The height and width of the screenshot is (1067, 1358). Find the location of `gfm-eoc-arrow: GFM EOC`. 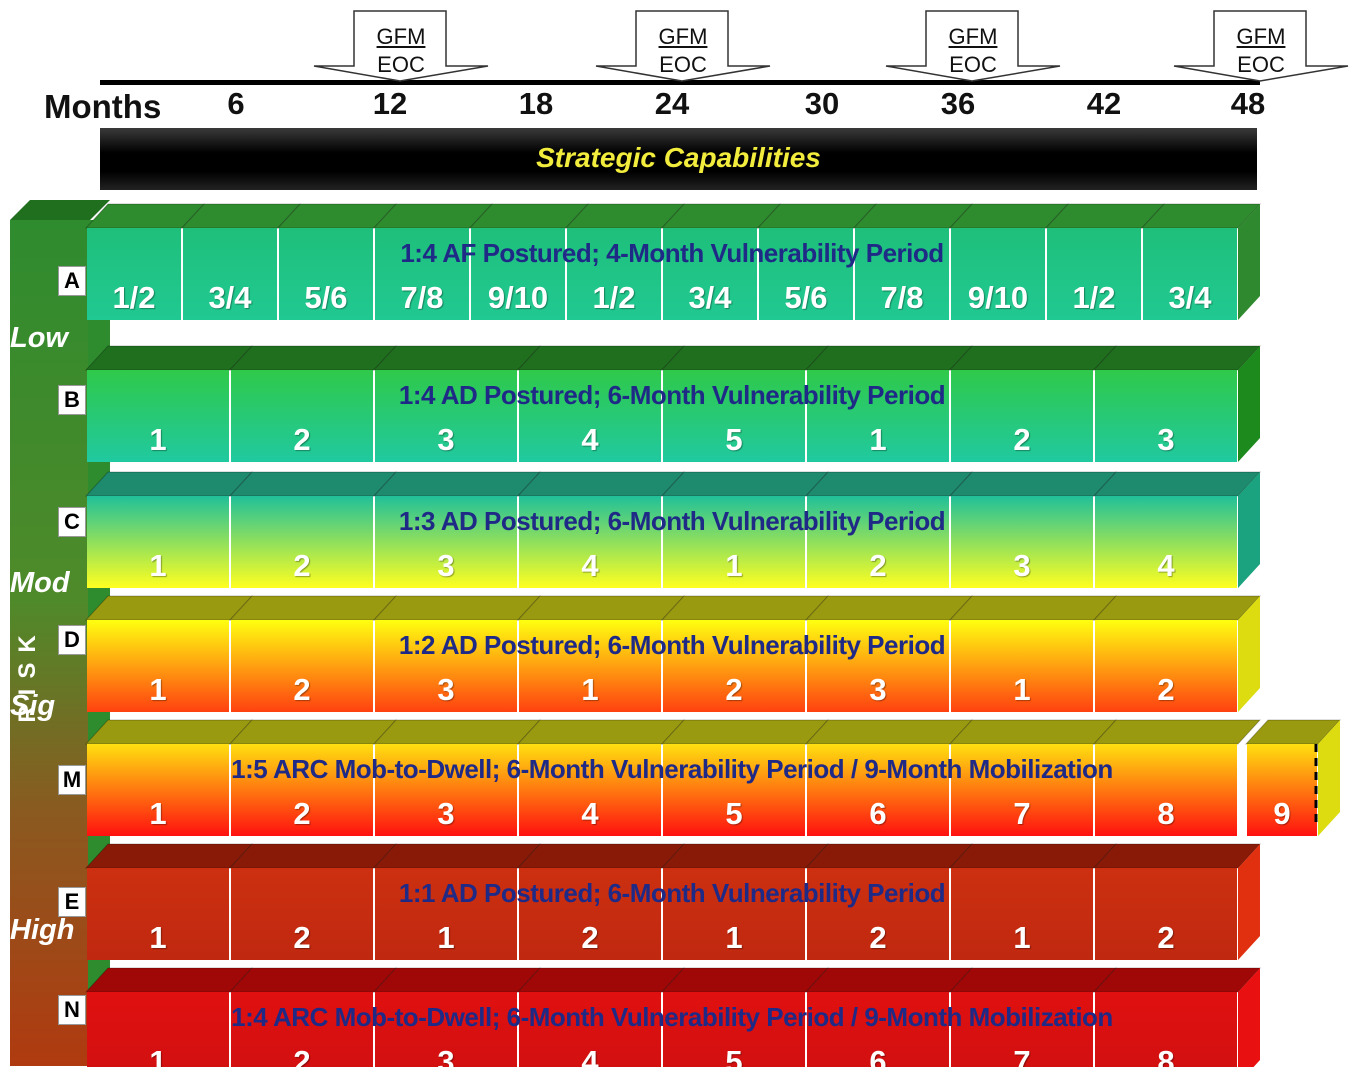

gfm-eoc-arrow: GFM EOC is located at coordinates (401, 46).